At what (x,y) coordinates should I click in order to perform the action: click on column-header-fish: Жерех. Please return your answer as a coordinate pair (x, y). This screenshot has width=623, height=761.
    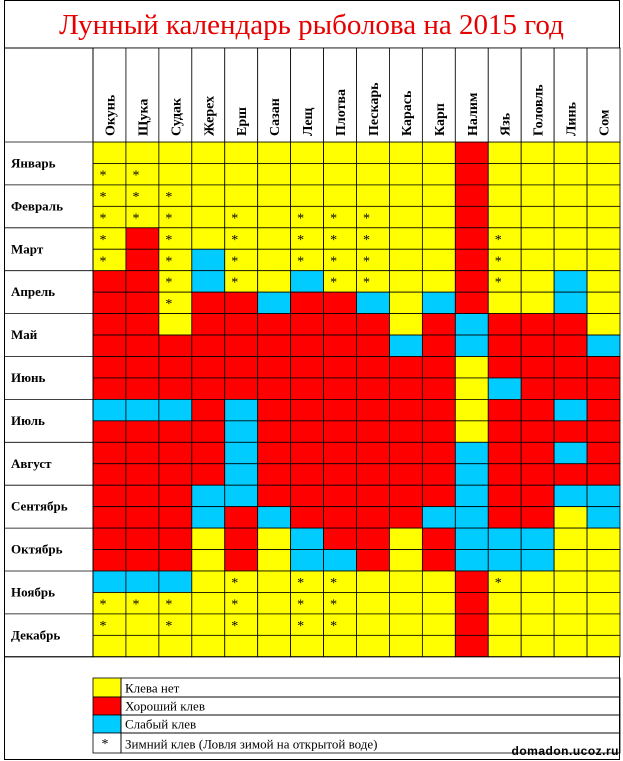
    Looking at the image, I should click on (209, 116).